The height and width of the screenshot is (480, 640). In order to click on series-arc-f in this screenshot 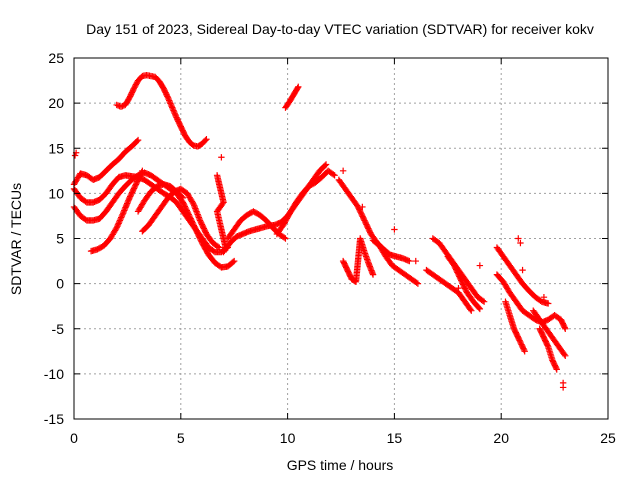, I will do `click(181, 218)`.